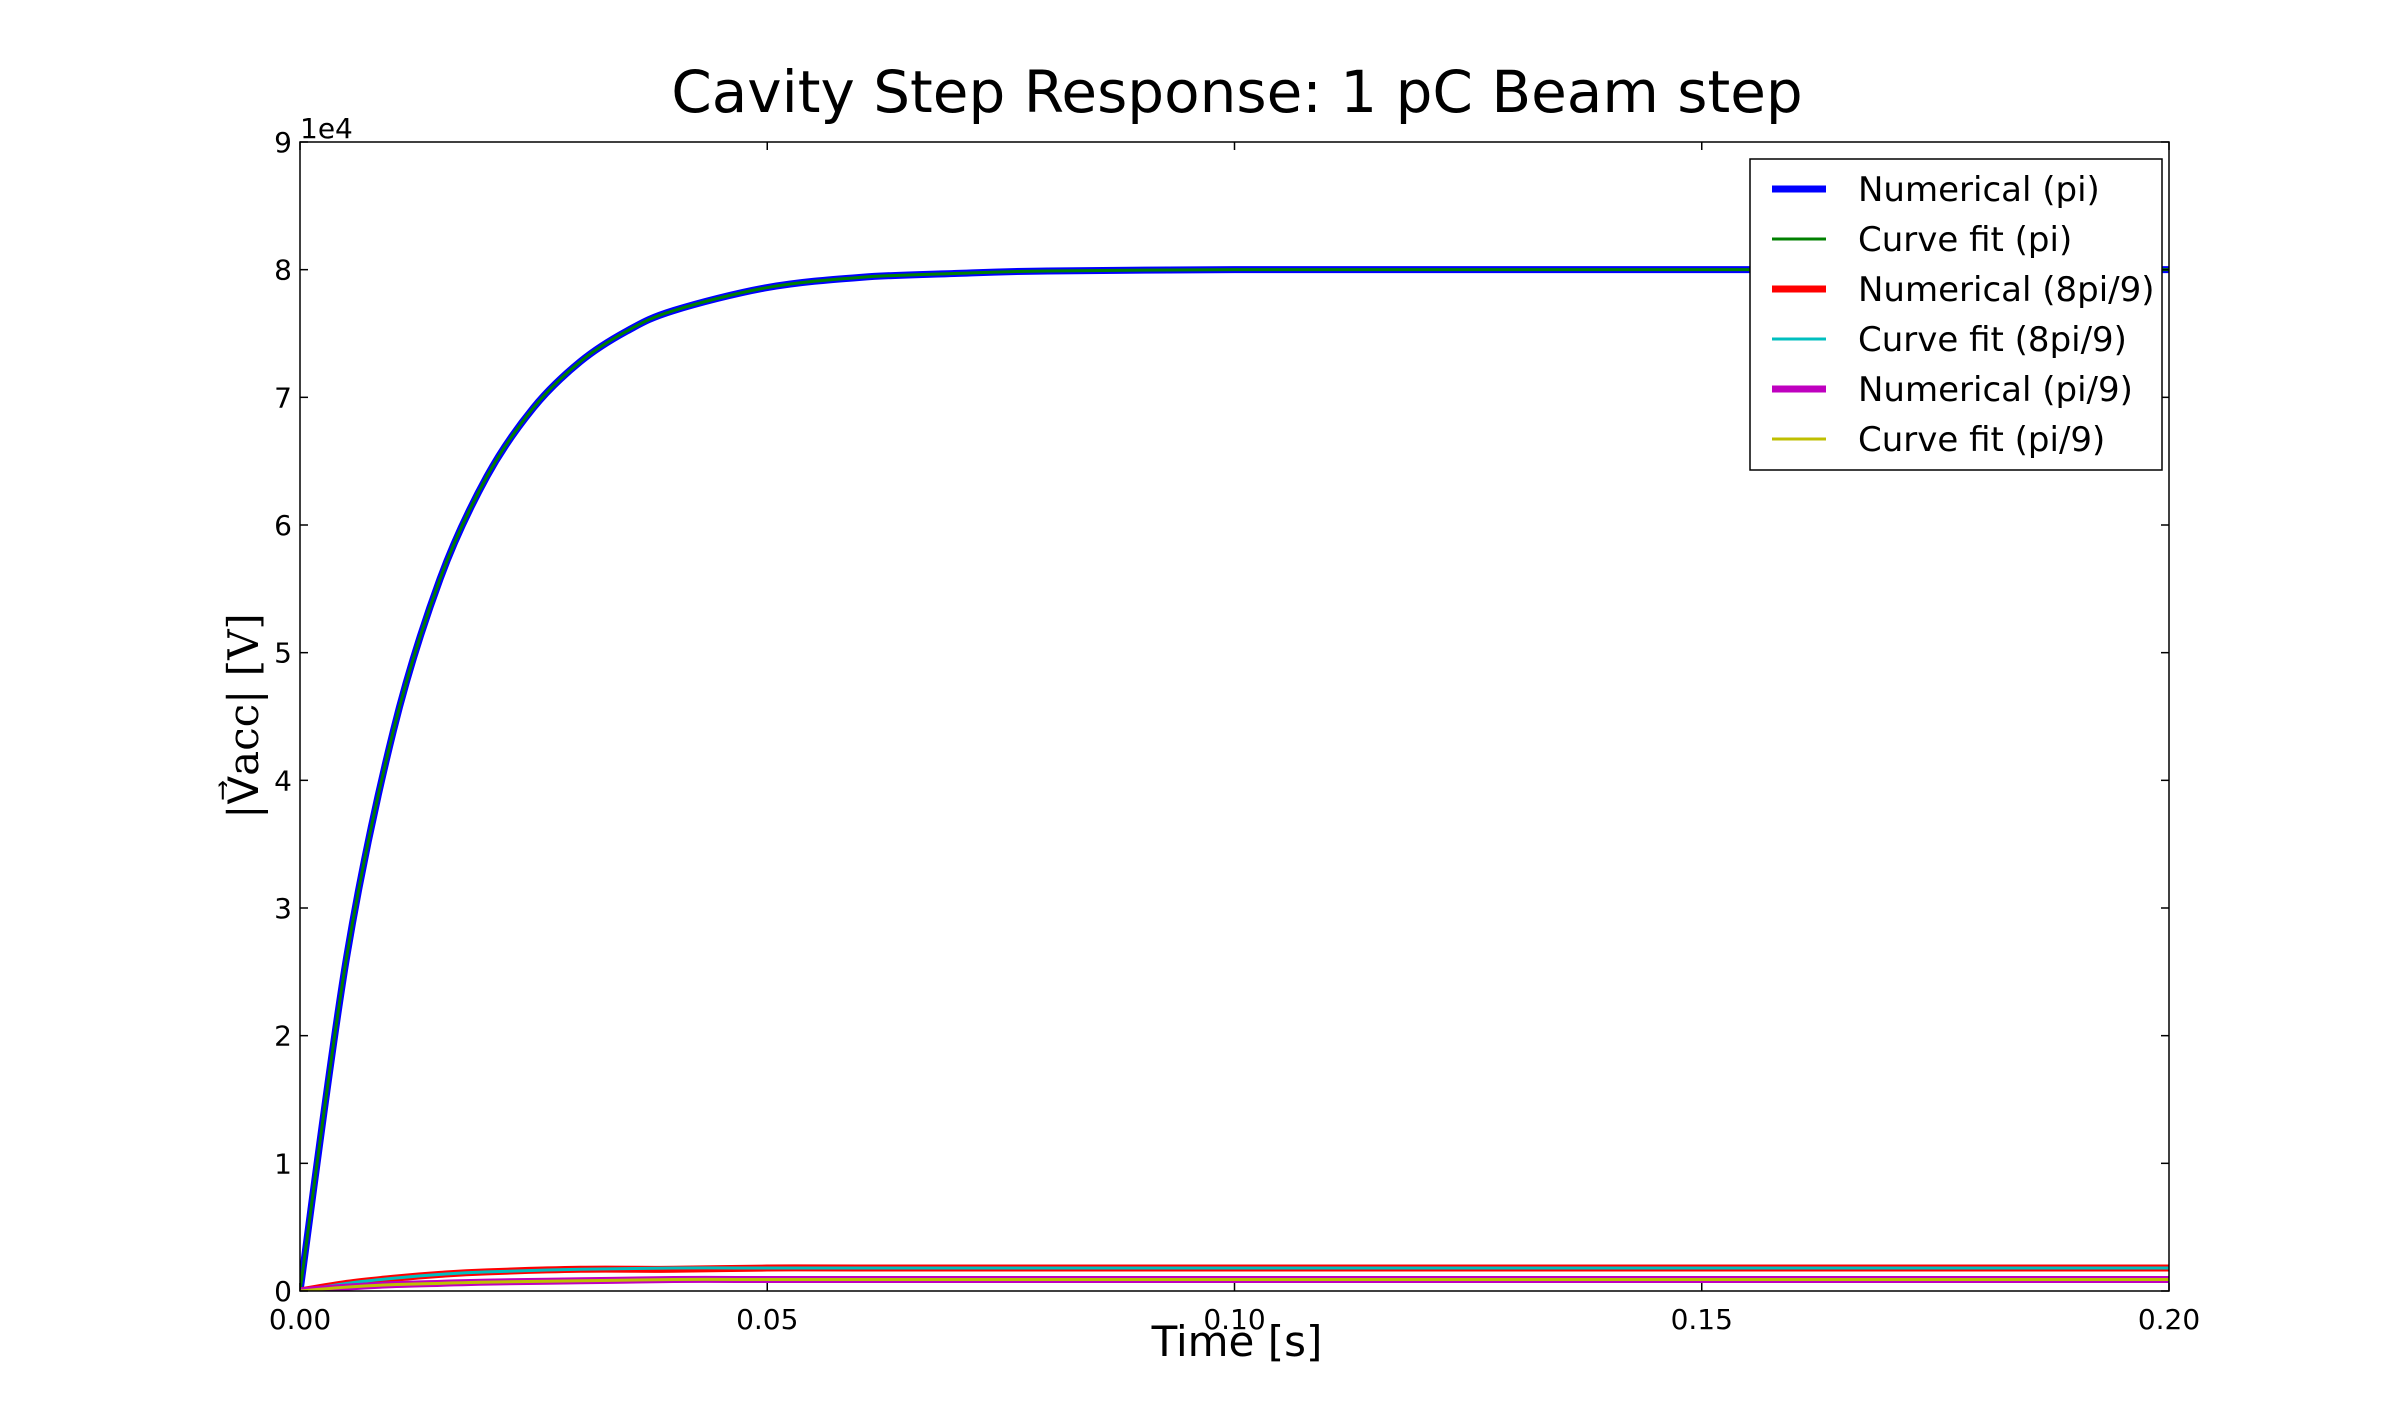  Describe the element at coordinates (283, 142) in the screenshot. I see `y-tick-label: 9` at that location.